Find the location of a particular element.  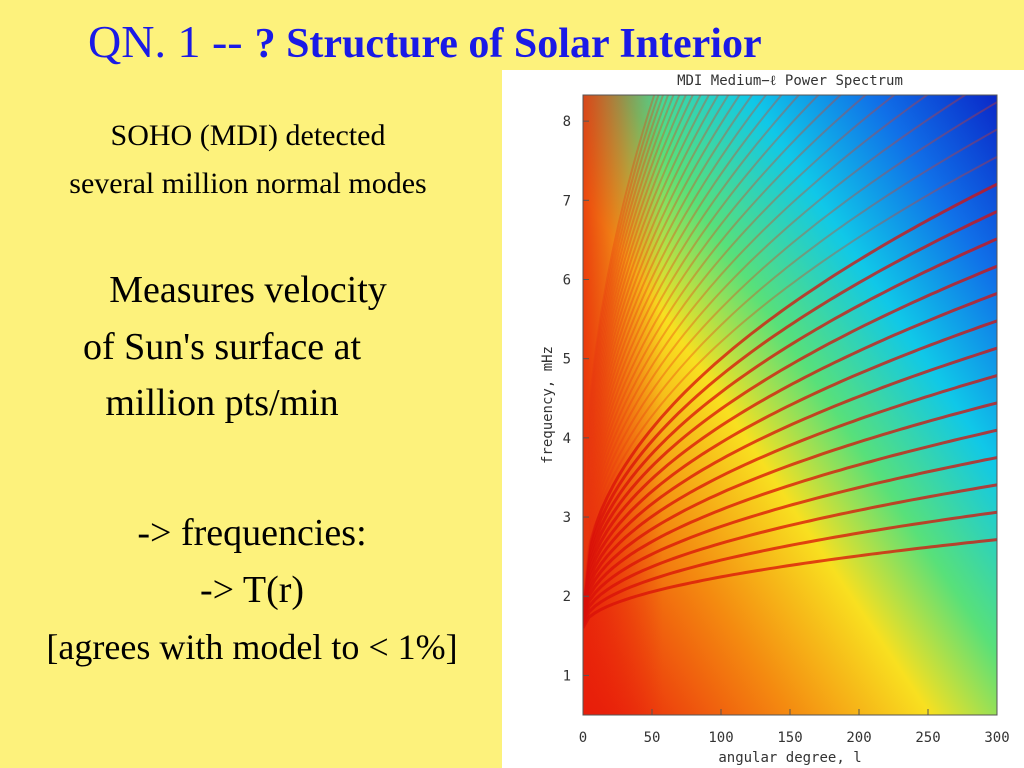

y-tick-label: 5 is located at coordinates (567, 360).